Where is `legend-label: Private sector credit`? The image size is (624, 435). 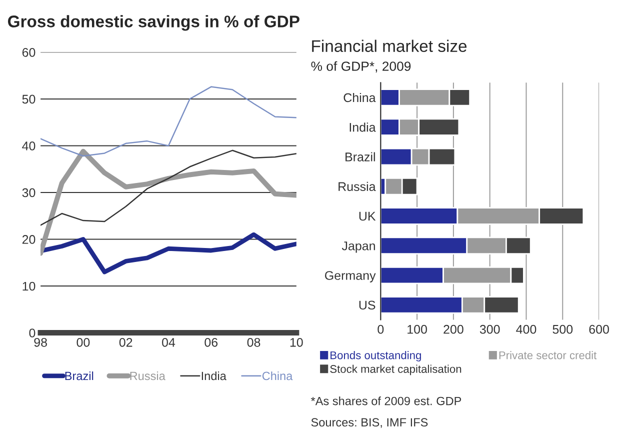 legend-label: Private sector credit is located at coordinates (548, 355).